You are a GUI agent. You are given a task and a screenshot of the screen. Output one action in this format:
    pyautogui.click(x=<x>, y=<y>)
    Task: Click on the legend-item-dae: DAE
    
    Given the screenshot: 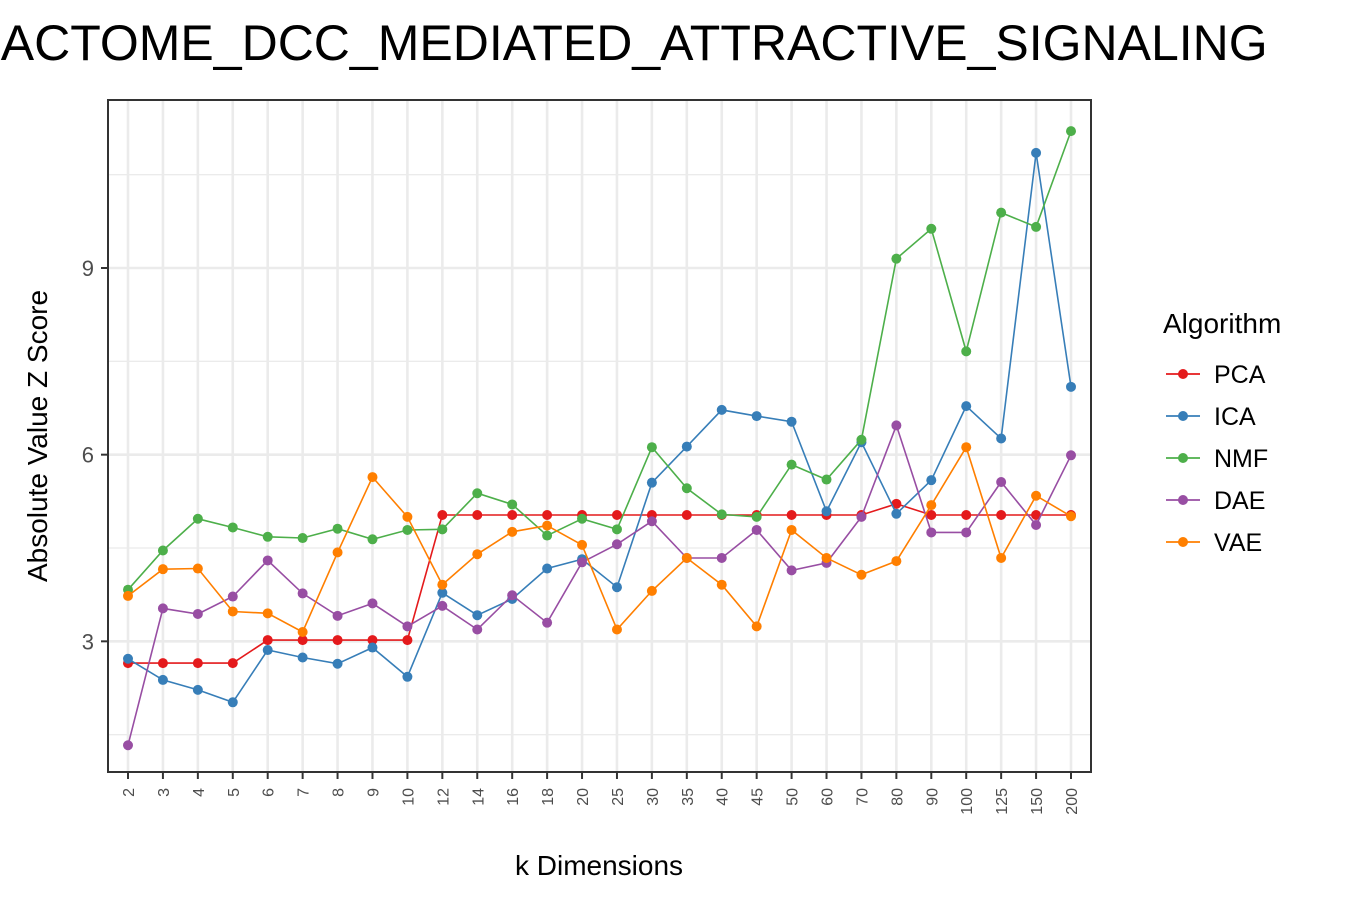 What is the action you would take?
    pyautogui.click(x=1215, y=501)
    